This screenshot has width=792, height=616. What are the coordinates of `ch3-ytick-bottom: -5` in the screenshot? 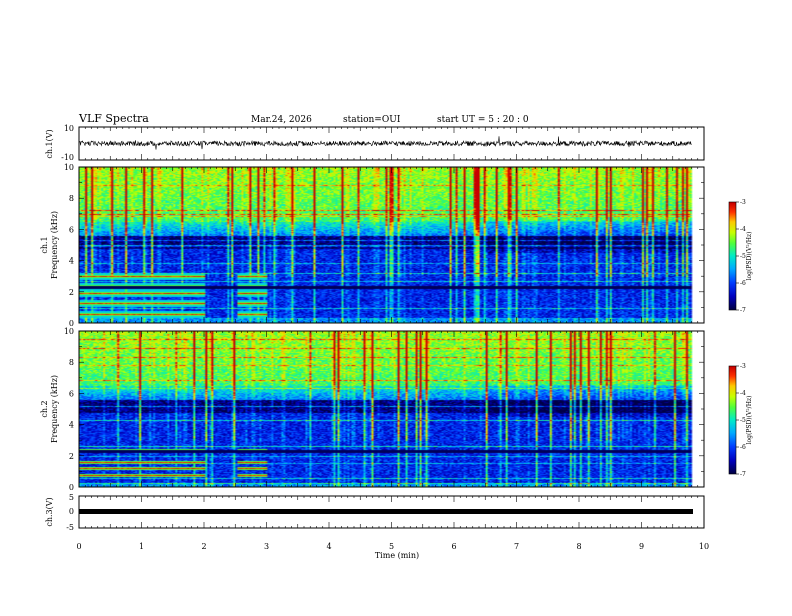 It's located at (70, 527).